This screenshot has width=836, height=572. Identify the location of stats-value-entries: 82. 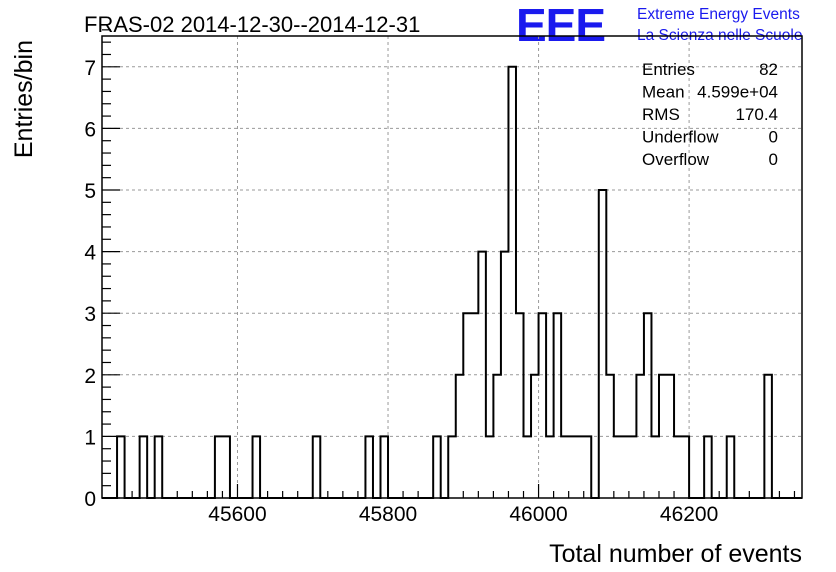
(768, 69).